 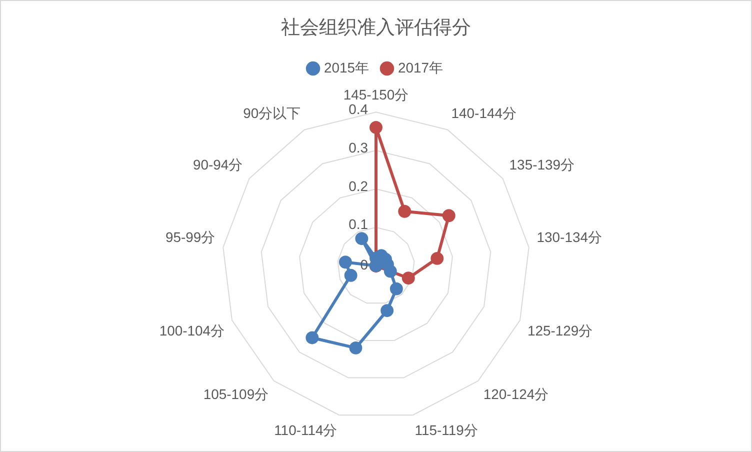 I want to click on spoke-label: 120-124分, so click(x=516, y=394).